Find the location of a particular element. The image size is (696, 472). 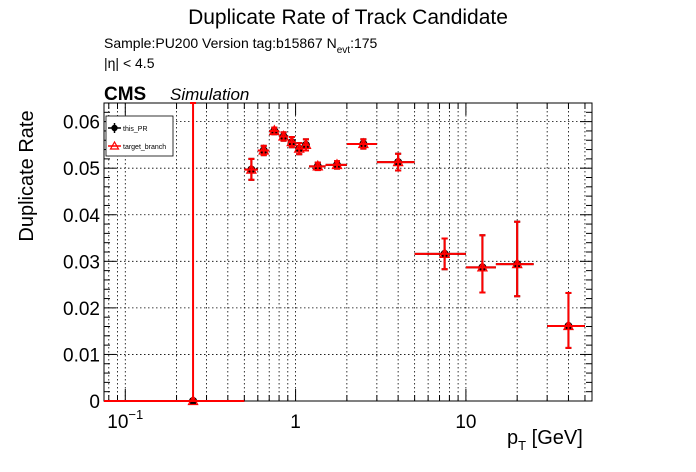

chart-subtitle: Sample:PU200 Version tag:b15867 Nevt:175 is located at coordinates (241, 45).